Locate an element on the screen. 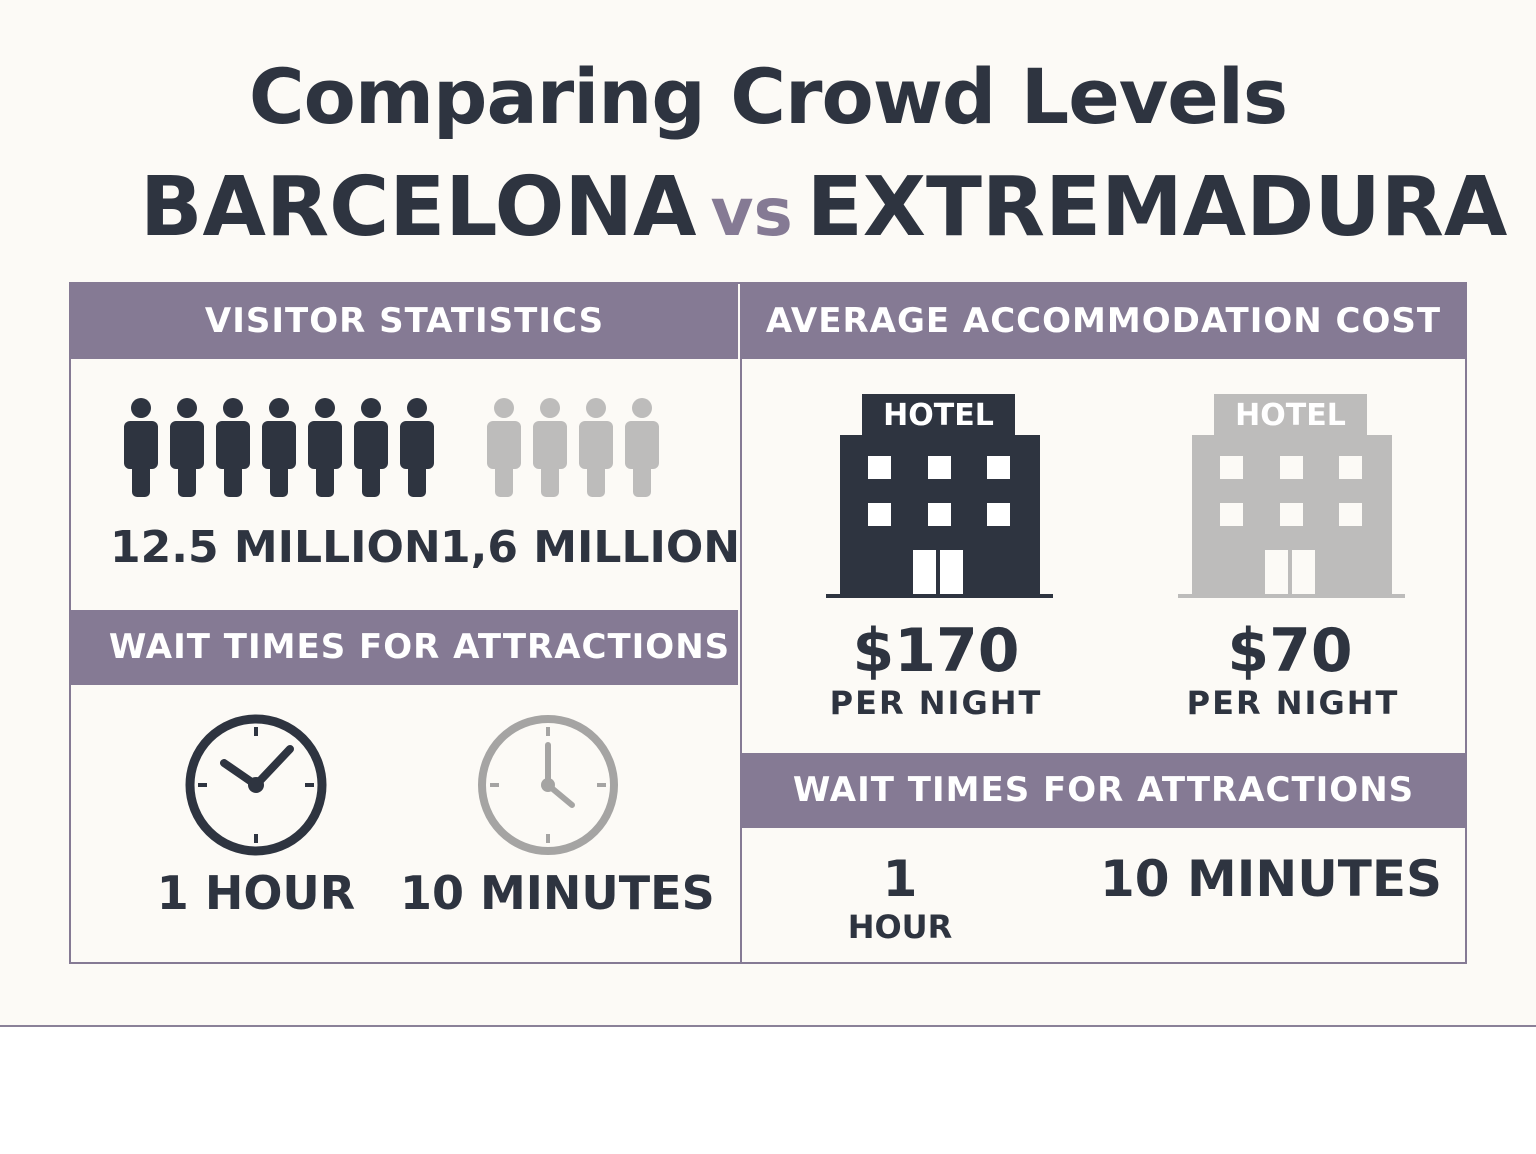 The width and height of the screenshot is (1536, 1154). extremadura-wait-right: 10 MINUTES is located at coordinates (1271, 879).